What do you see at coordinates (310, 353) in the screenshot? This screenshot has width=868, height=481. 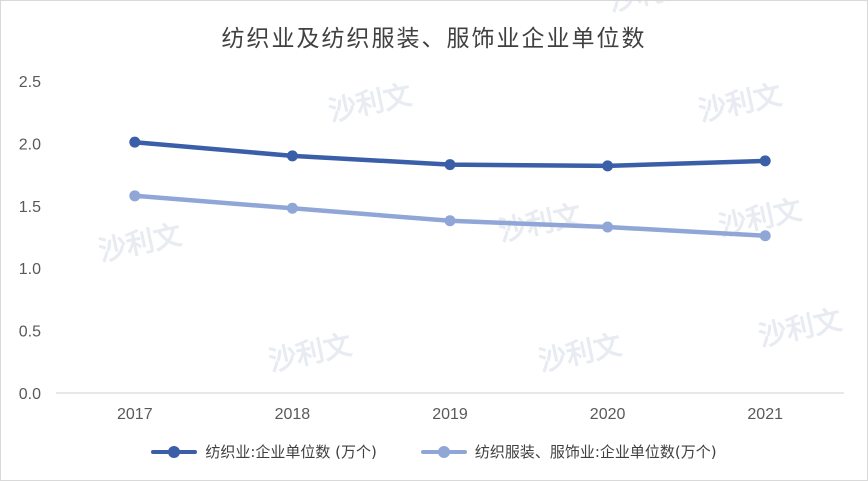 I see `watermark-4: 沙利文` at bounding box center [310, 353].